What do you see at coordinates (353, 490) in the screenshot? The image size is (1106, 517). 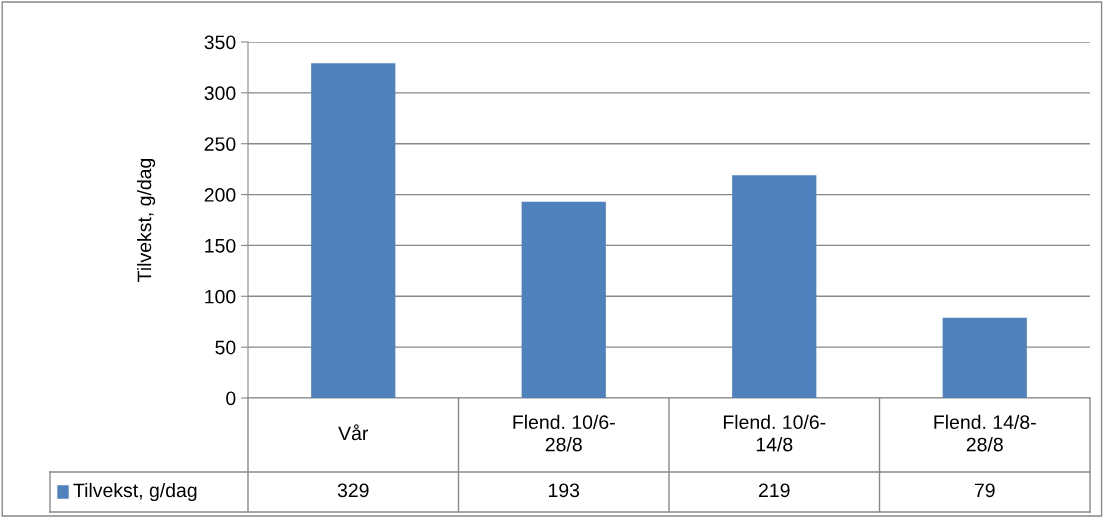 I see `data-label: 329` at bounding box center [353, 490].